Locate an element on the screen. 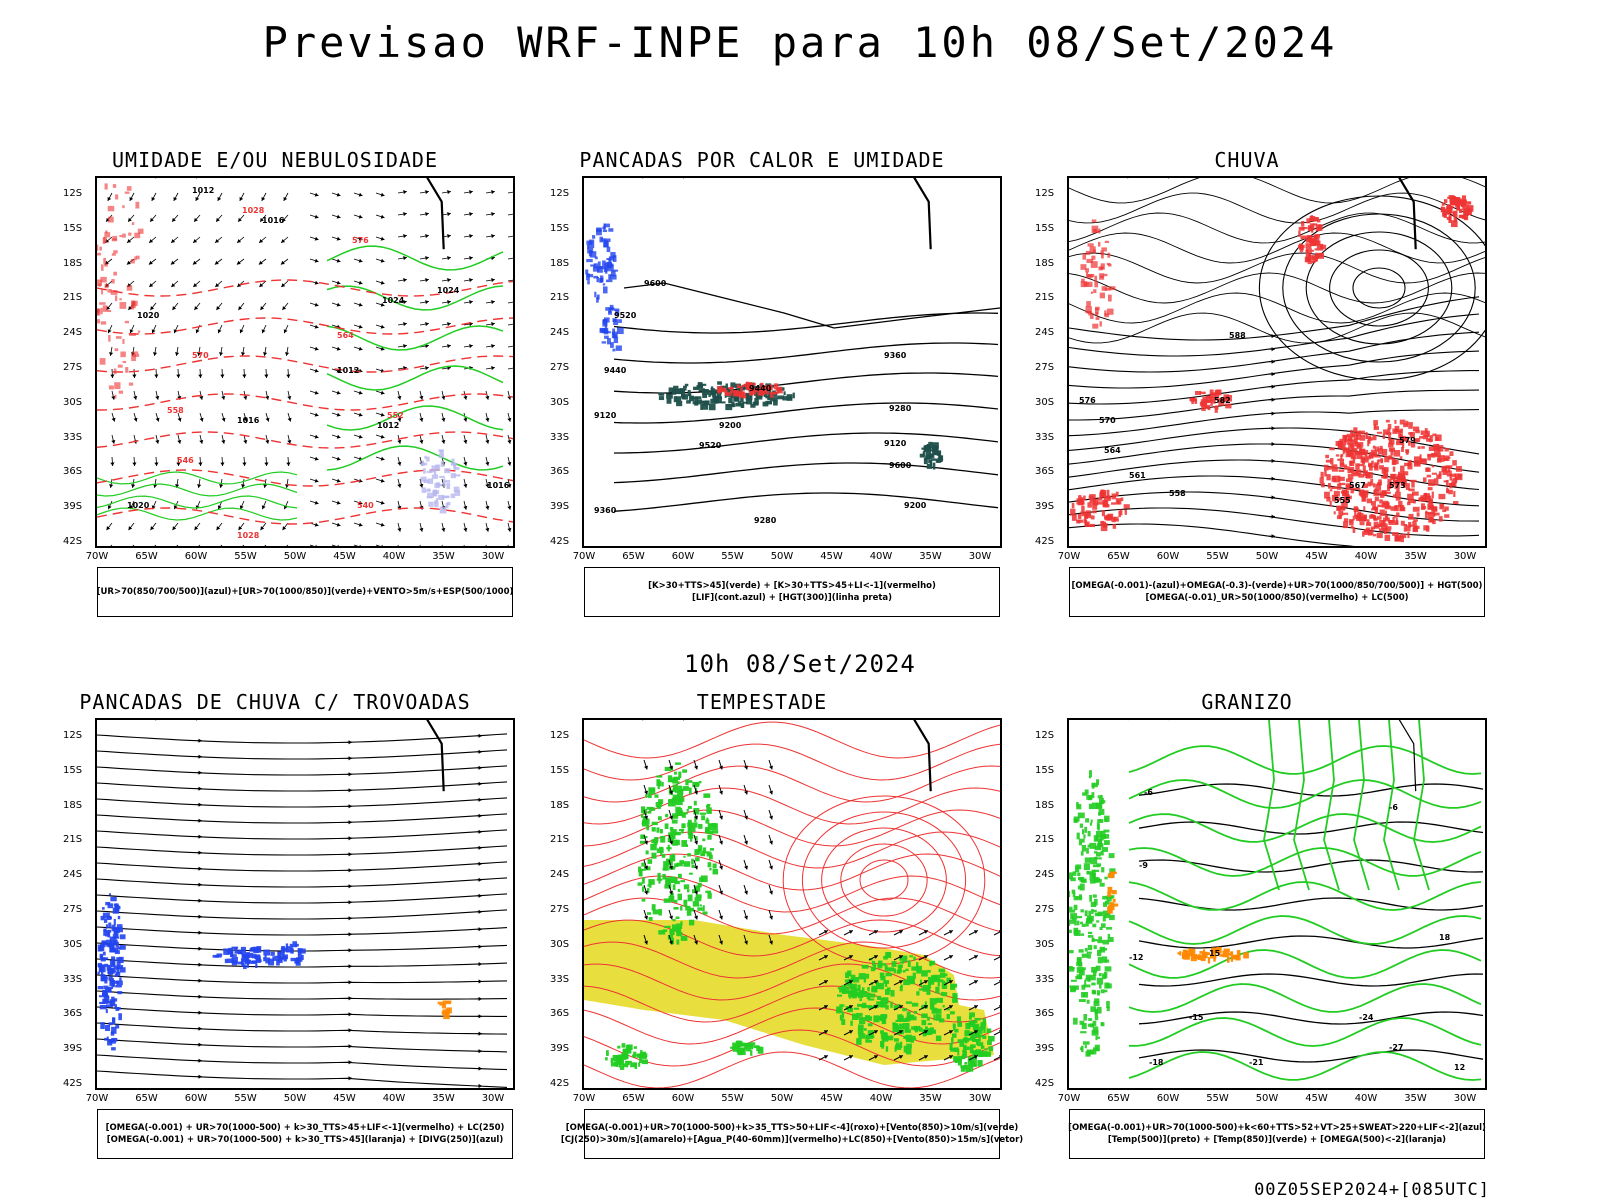  contour-label-hgt300: 9600 is located at coordinates (900, 465).